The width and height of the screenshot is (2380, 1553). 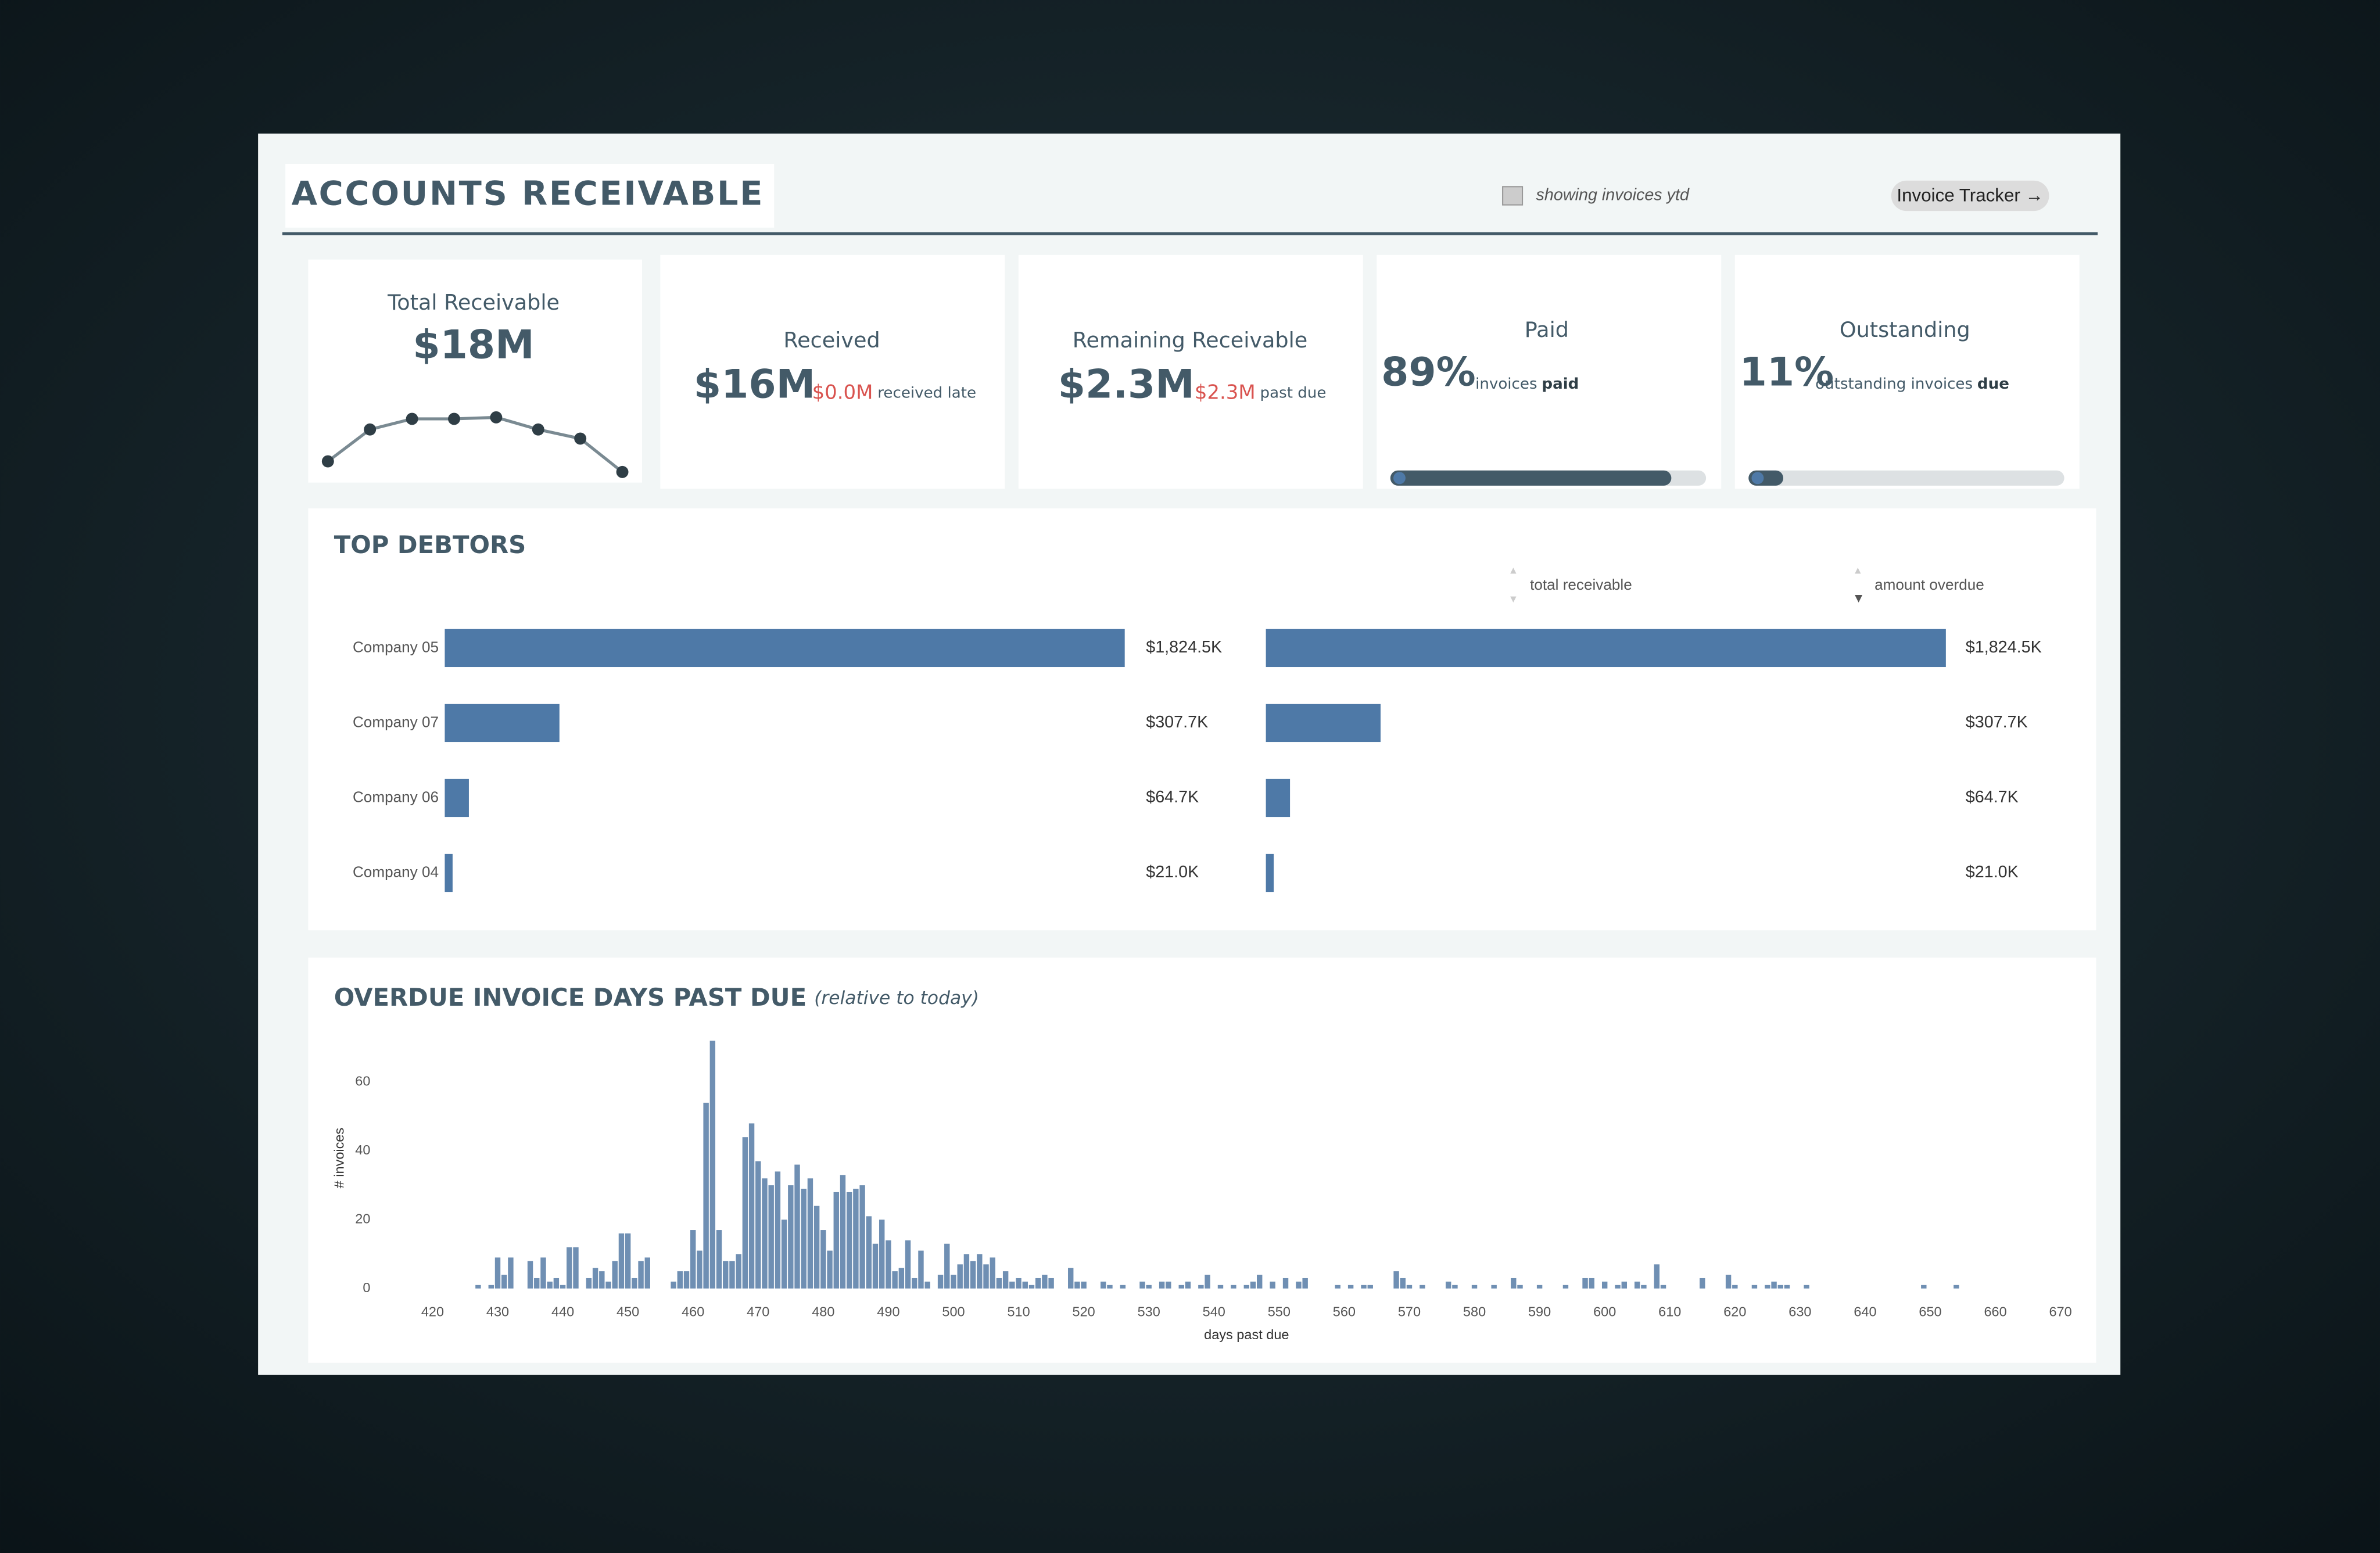 I want to click on kpi-title: Paid, so click(x=1547, y=330).